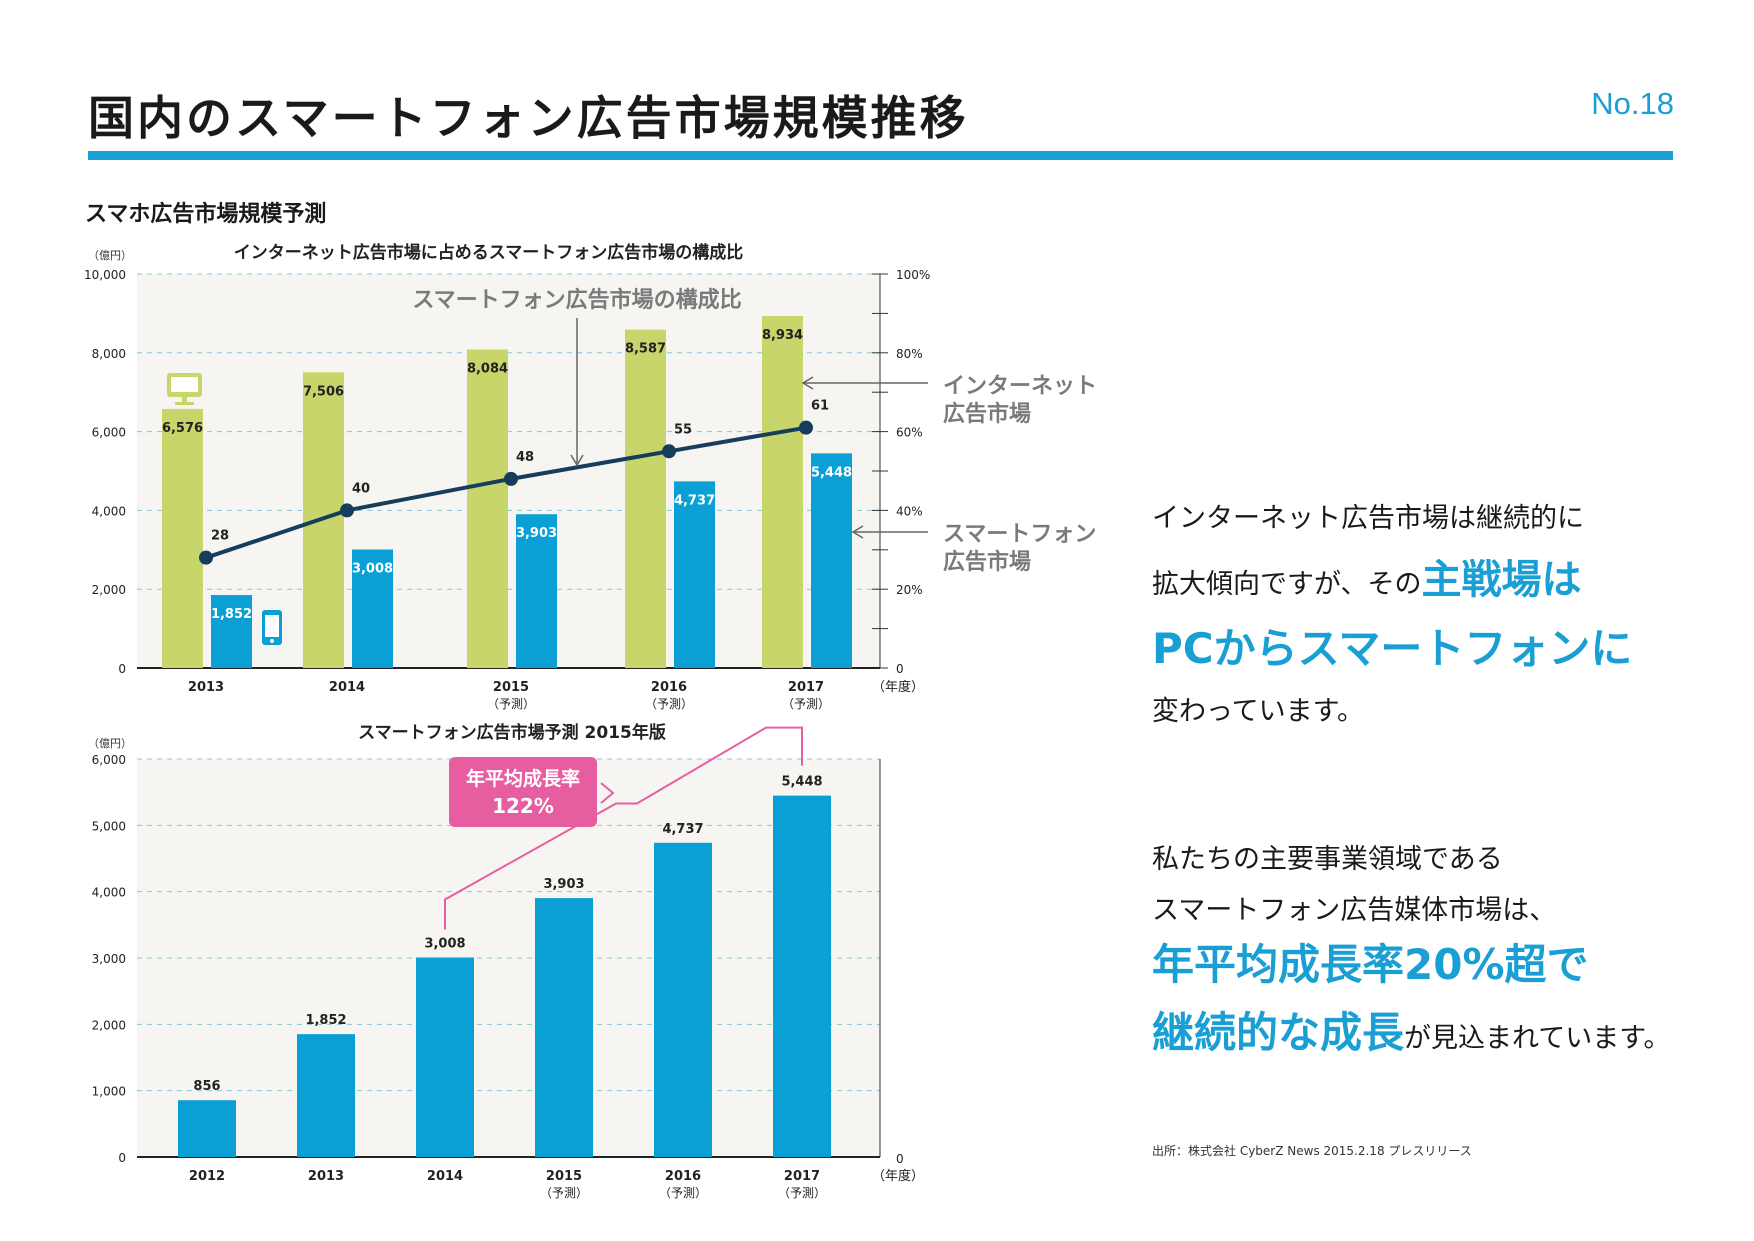 The height and width of the screenshot is (1241, 1754). What do you see at coordinates (683, 429) in the screenshot?
I see `ratio-point-label: 55` at bounding box center [683, 429].